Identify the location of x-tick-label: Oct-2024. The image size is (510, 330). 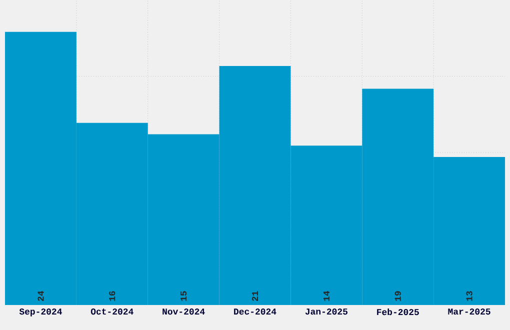
(112, 311).